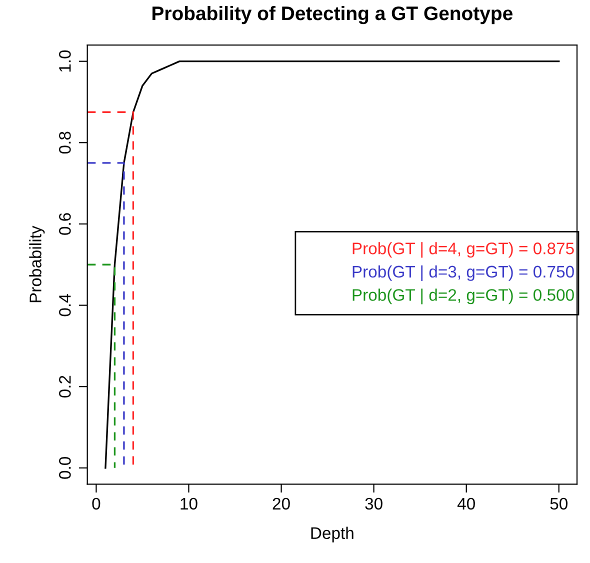 The height and width of the screenshot is (563, 590). I want to click on annotation: Prob(GT | d=4, g=GT) = 0.875, so click(463, 250).